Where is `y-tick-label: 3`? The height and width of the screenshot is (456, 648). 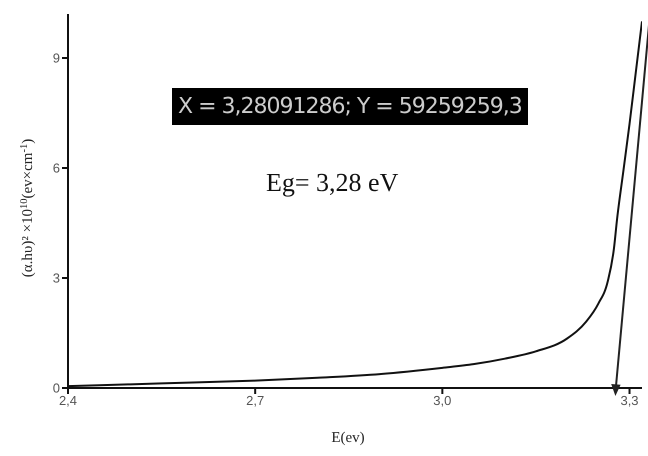
y-tick-label: 3 is located at coordinates (56, 278).